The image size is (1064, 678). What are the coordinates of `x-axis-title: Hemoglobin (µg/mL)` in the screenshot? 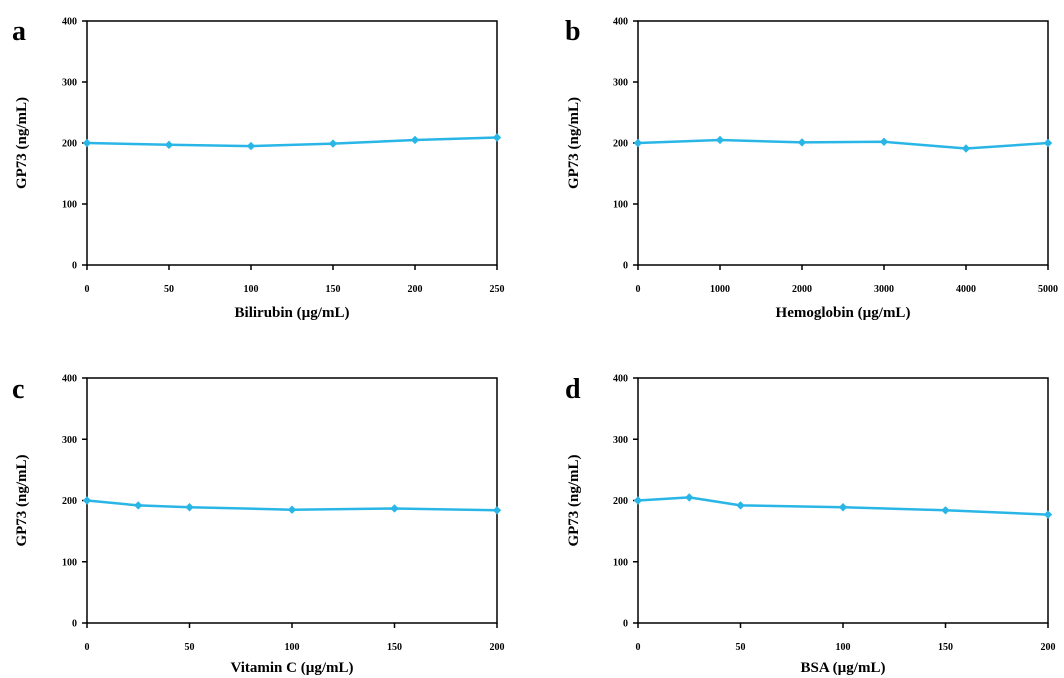 It's located at (843, 313).